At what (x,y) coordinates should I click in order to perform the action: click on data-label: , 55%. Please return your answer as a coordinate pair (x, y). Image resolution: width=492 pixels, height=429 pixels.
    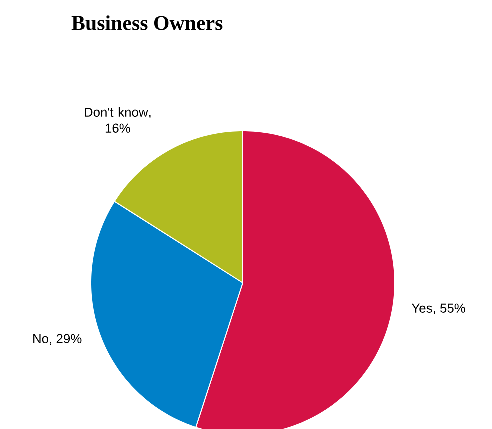
    Looking at the image, I should click on (450, 309).